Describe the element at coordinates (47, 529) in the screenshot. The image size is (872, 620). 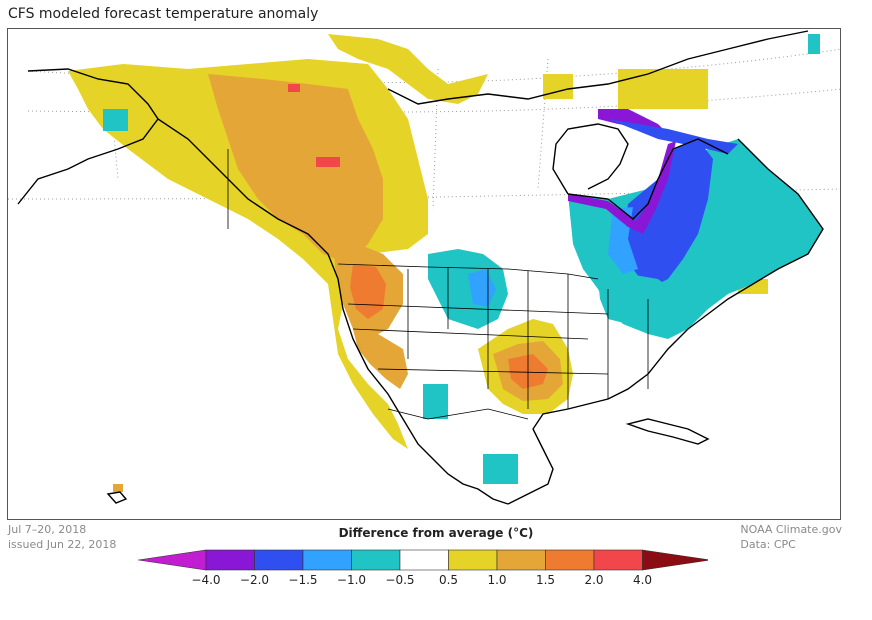
I see `forecast-period: Jul 7–20, 2018` at that location.